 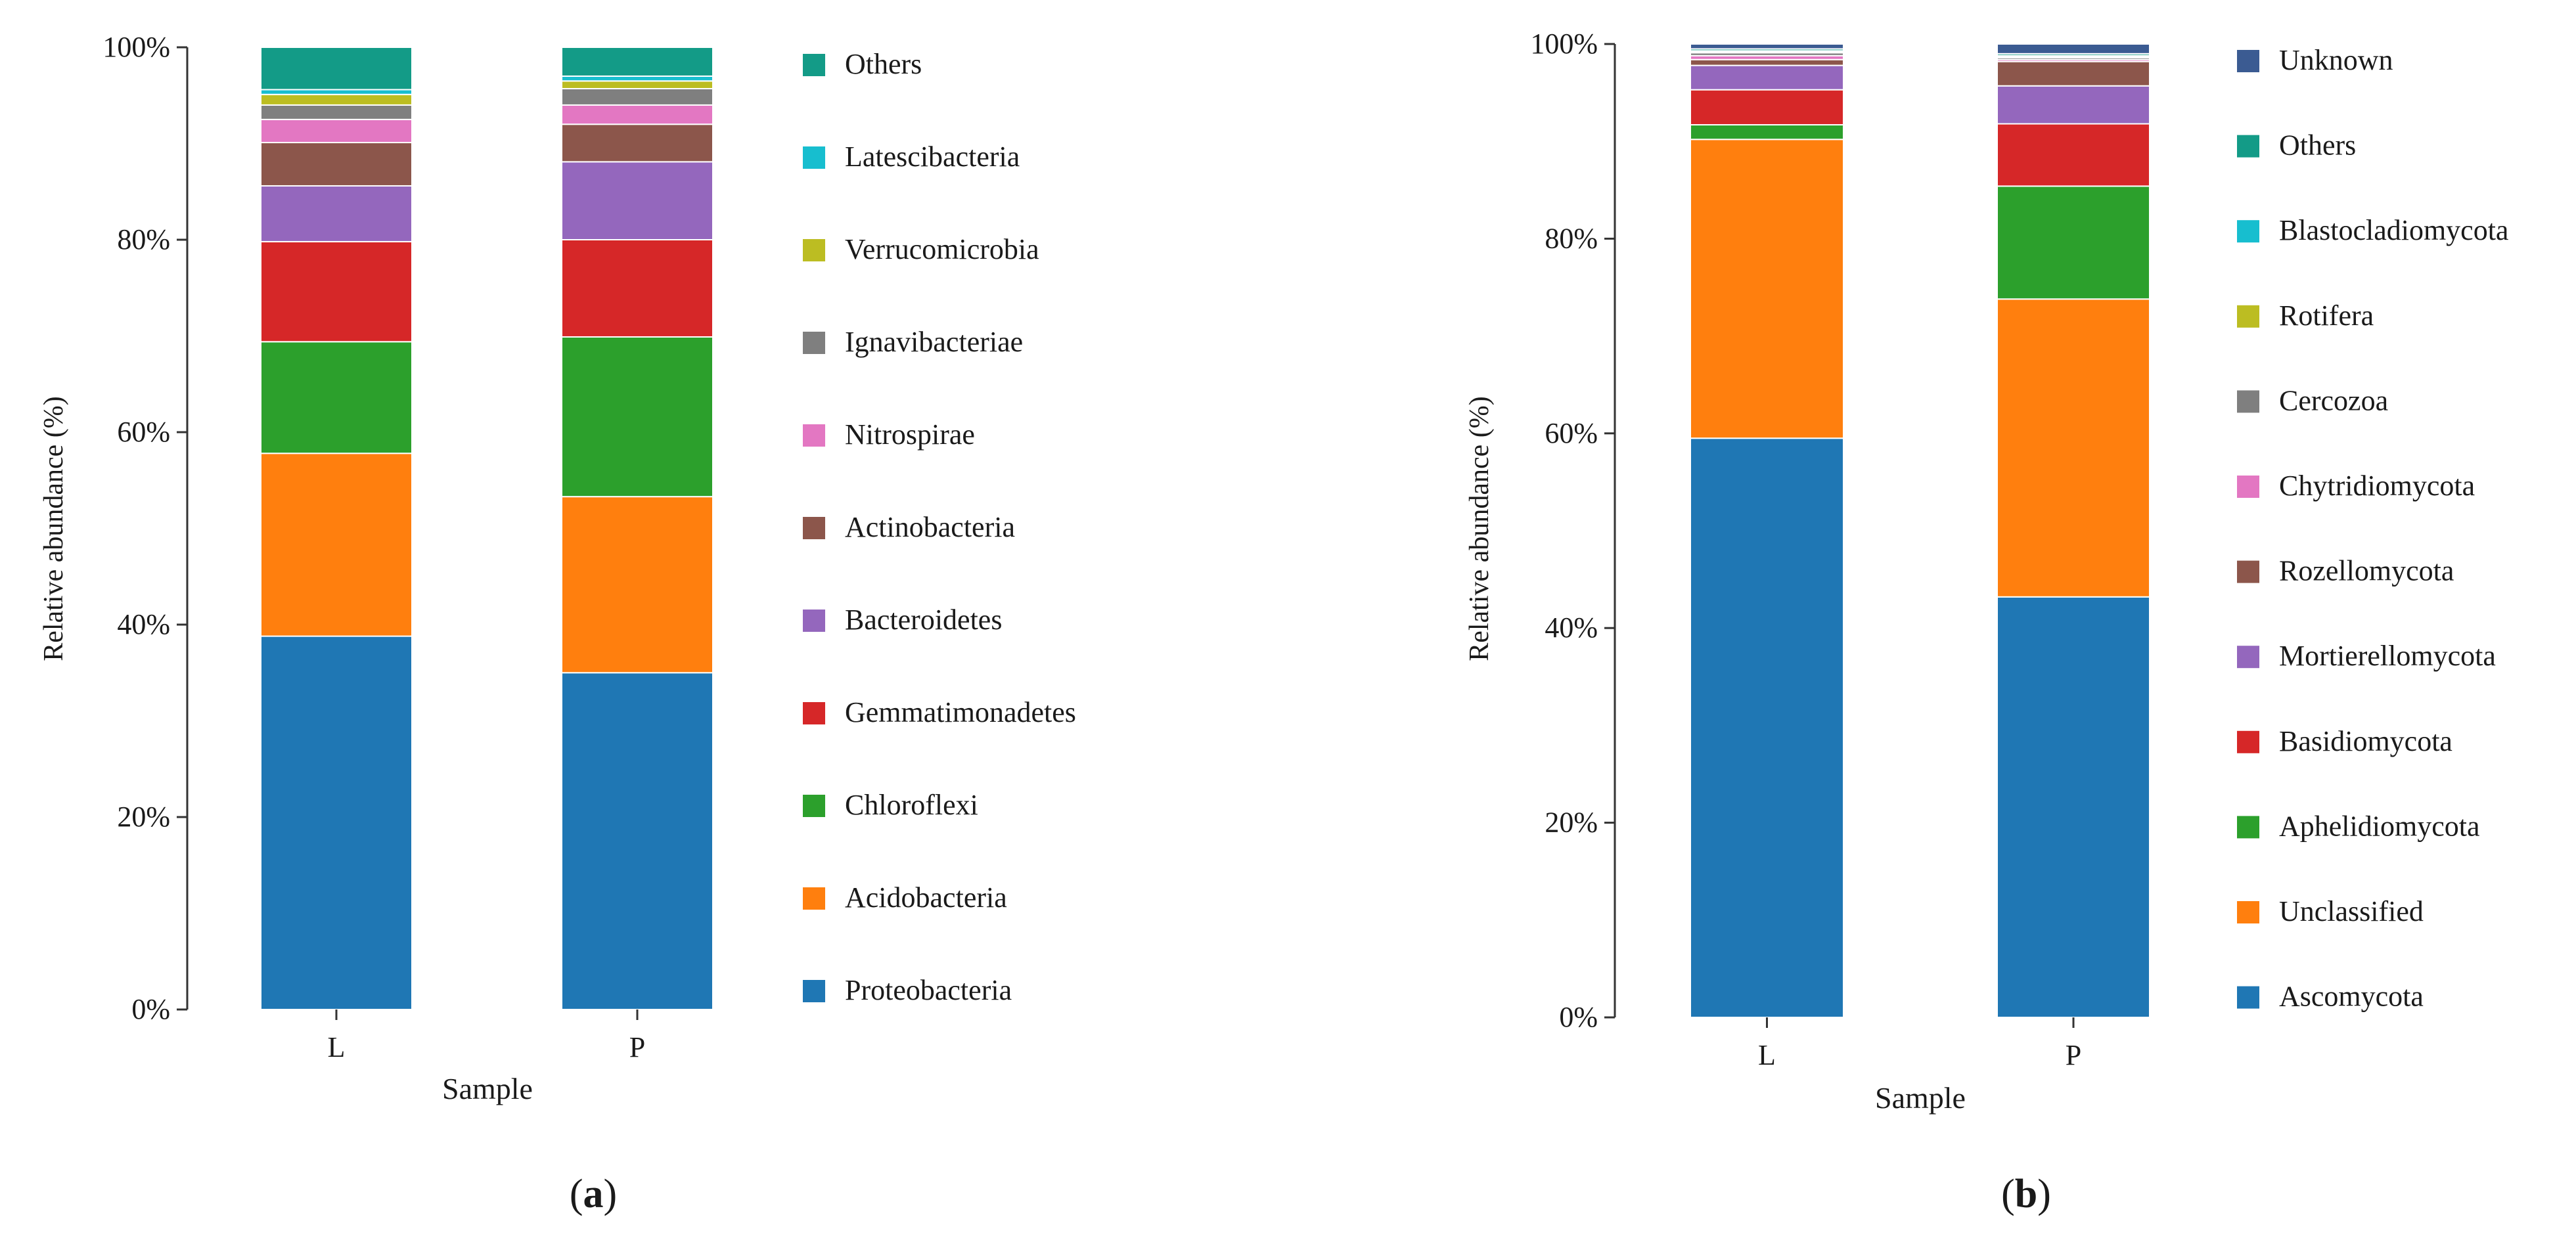 I want to click on panel-a-legend-label: Chloroflexi, so click(x=911, y=805).